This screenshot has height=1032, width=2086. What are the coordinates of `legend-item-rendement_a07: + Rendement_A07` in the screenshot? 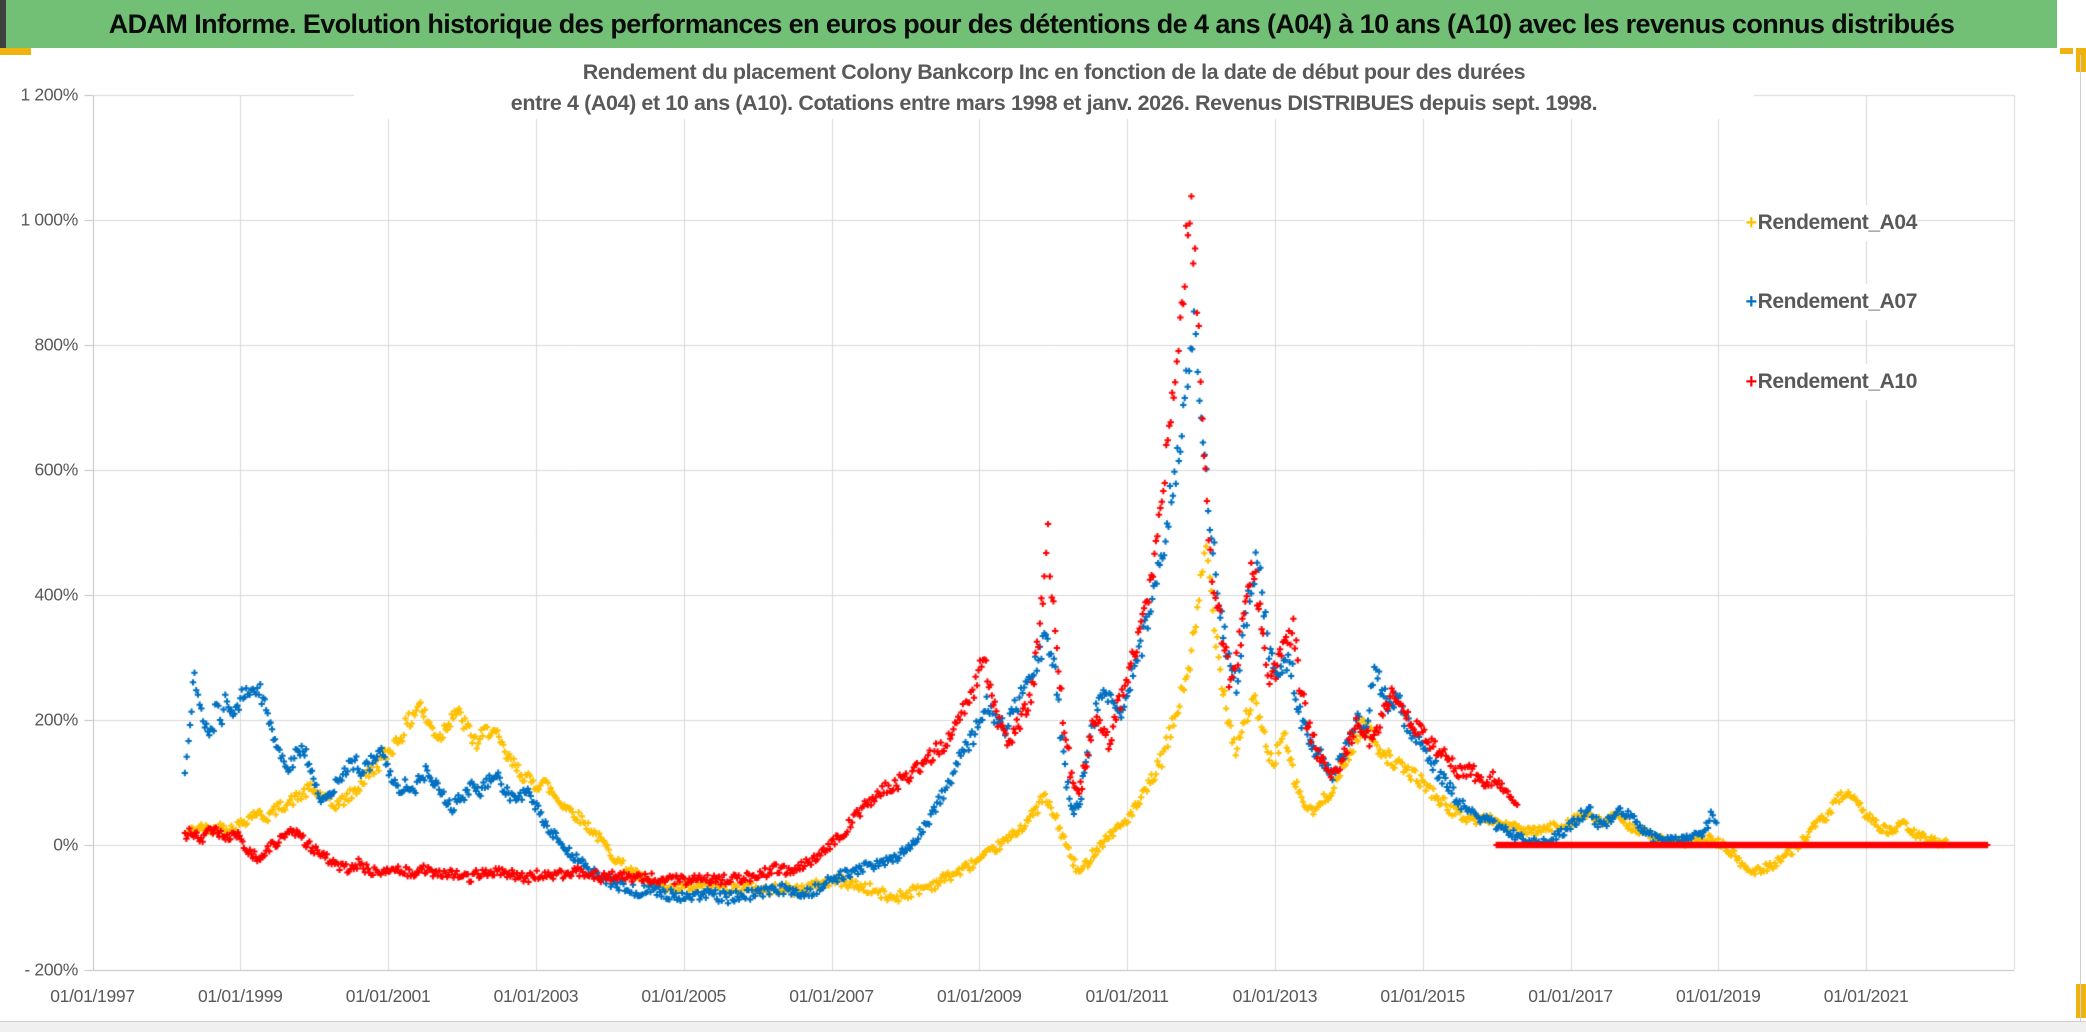 It's located at (1831, 302).